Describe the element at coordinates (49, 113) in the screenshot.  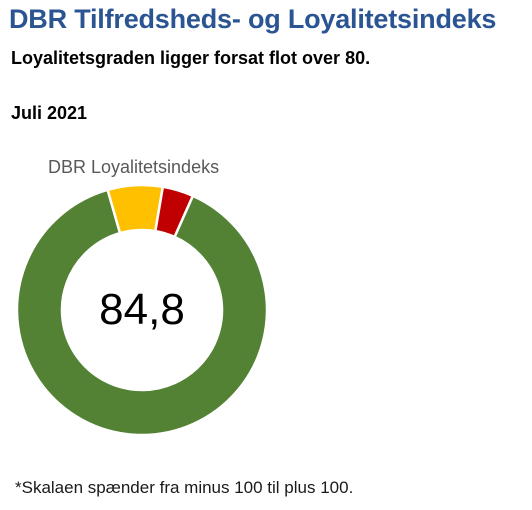
I see `report-date: Juli 2021` at that location.